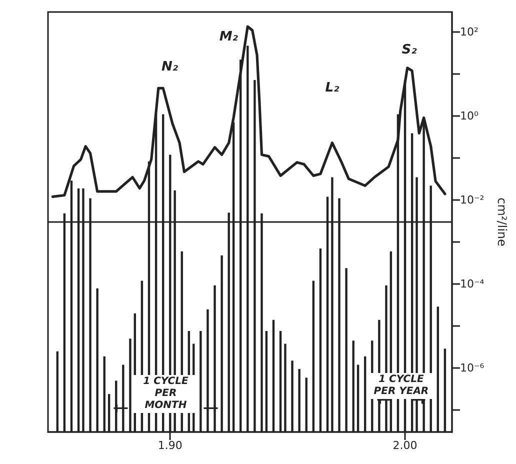 The width and height of the screenshot is (516, 464). What do you see at coordinates (469, 32) in the screenshot?
I see `y2-tick-label: 10²` at bounding box center [469, 32].